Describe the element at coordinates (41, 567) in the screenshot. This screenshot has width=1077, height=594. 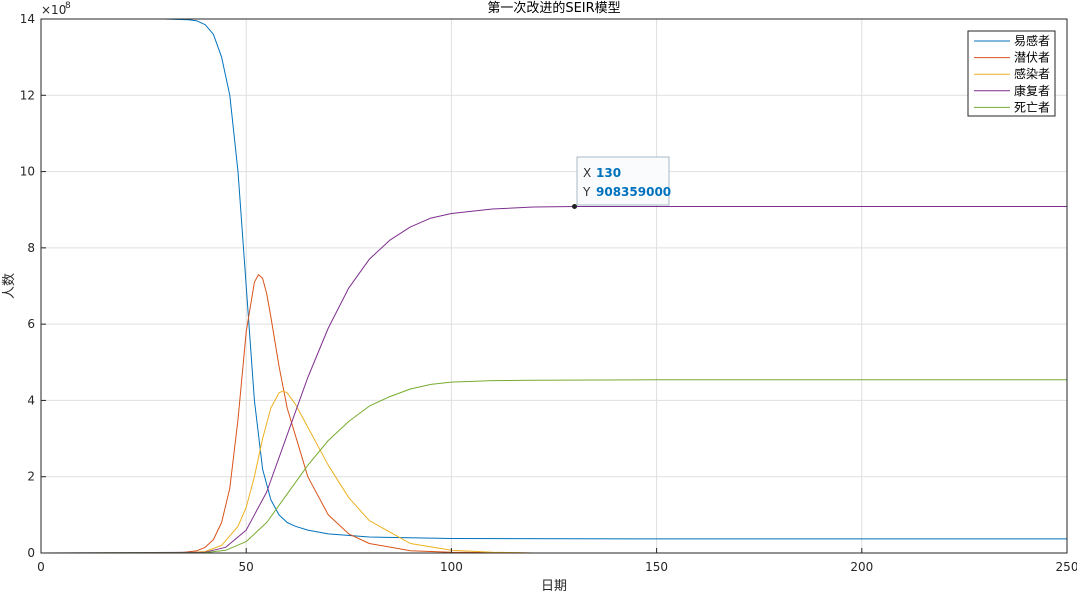
I see `x-tick-label: 0` at that location.